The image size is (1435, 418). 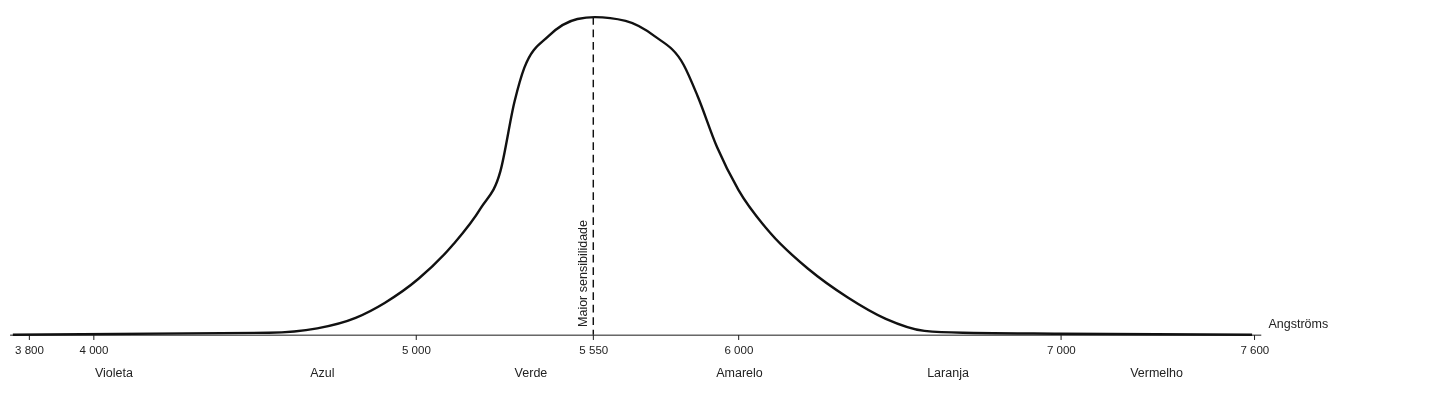 What do you see at coordinates (113, 373) in the screenshot?
I see `text: Violeta` at bounding box center [113, 373].